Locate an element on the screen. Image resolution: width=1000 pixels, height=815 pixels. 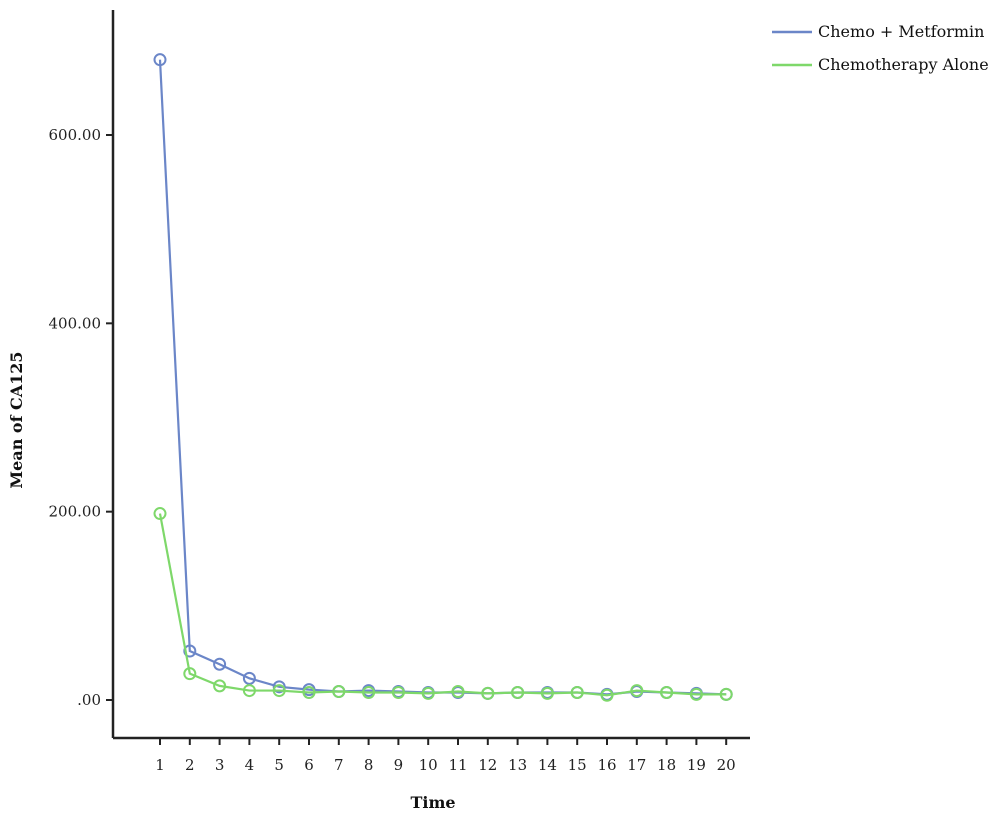
series-line is located at coordinates (442, 605).